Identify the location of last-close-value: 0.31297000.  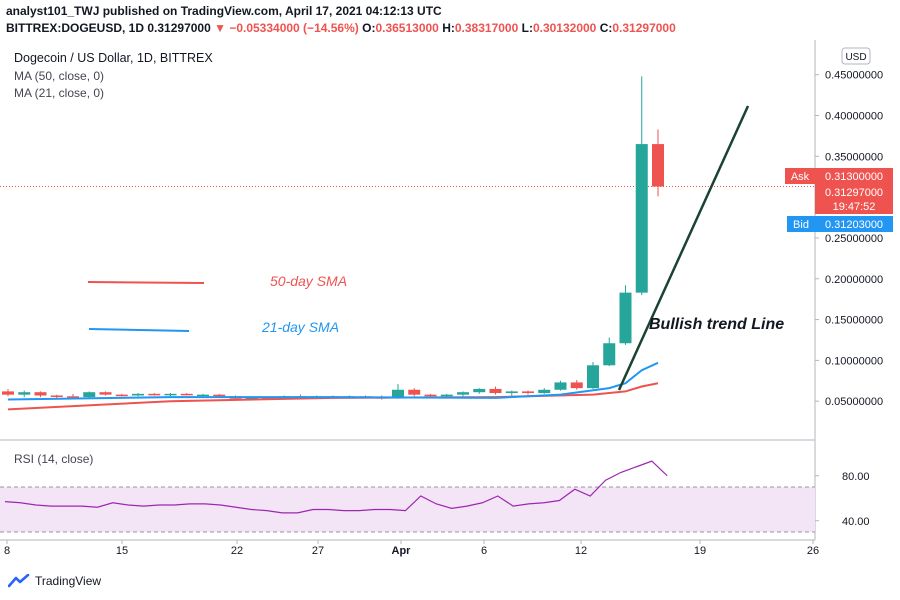
(179, 28).